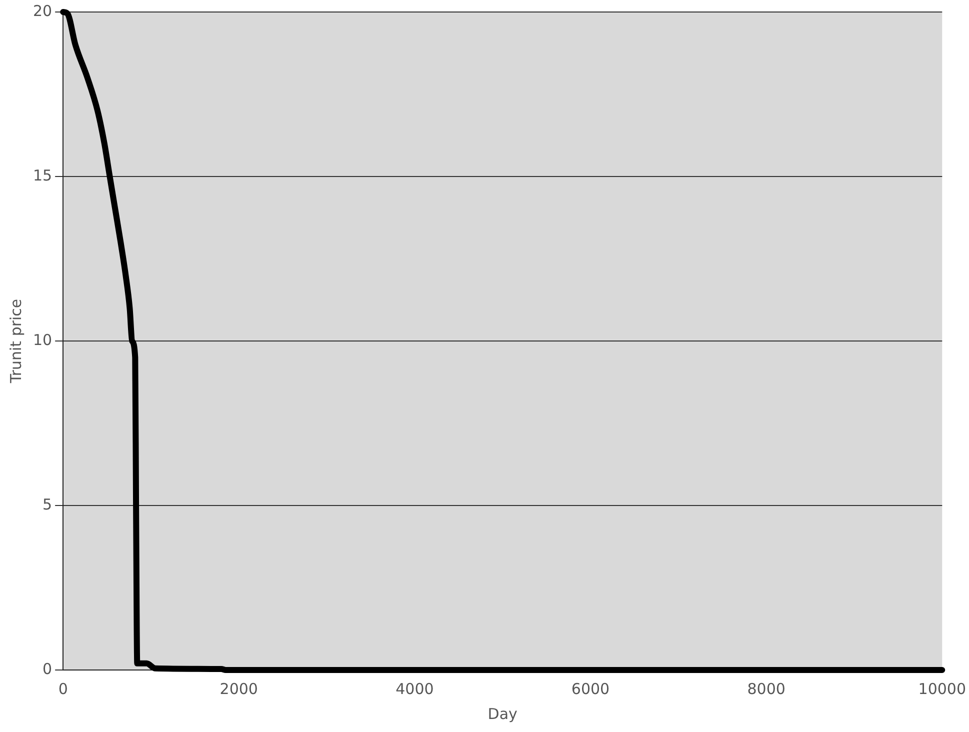  Describe the element at coordinates (47, 669) in the screenshot. I see `y-tick-label: 0` at that location.